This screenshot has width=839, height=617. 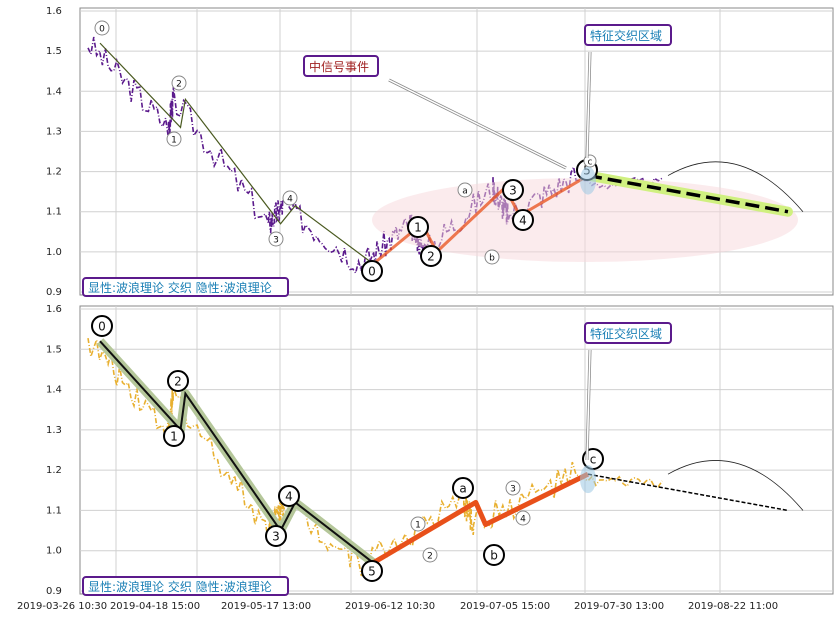 I want to click on x-tick-label: 2019-03-26 10:30, so click(x=62, y=606).